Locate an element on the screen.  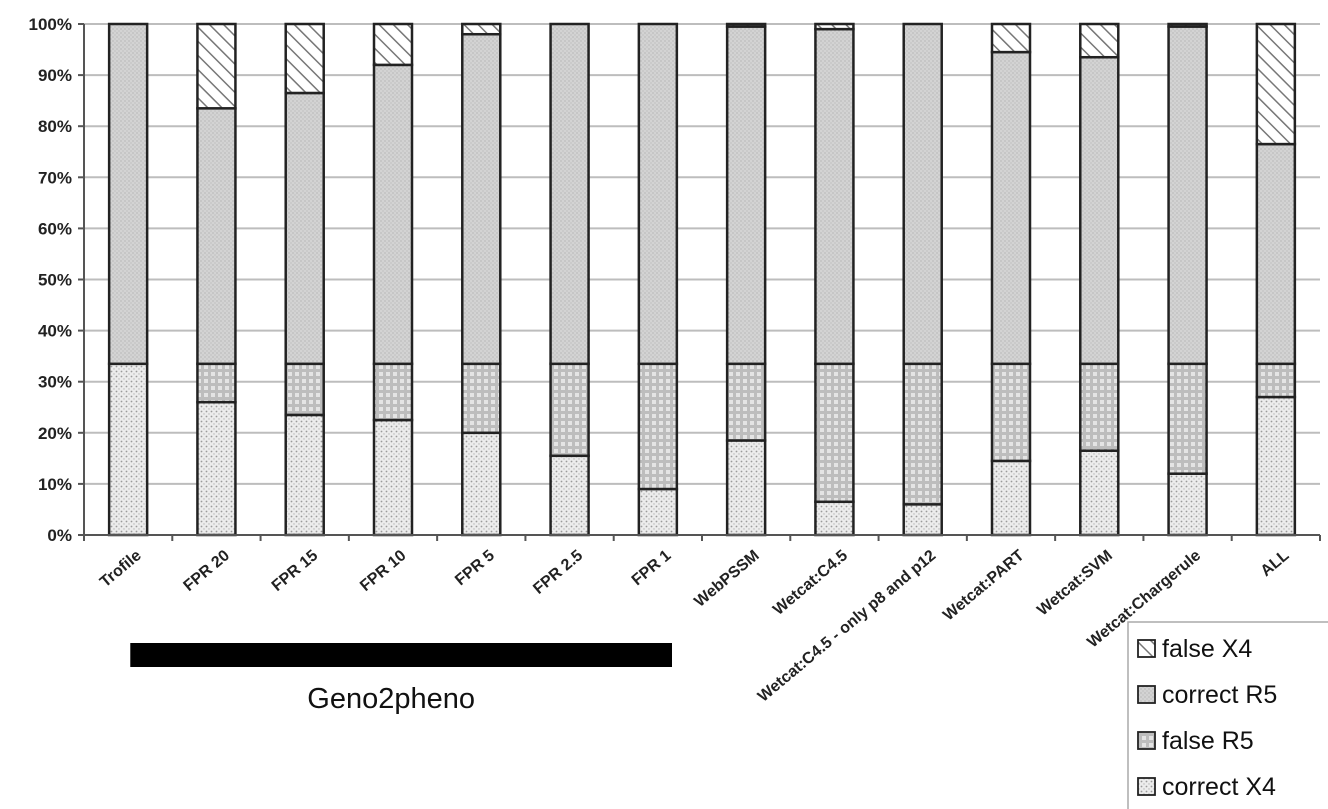
legend-label: correct X4 is located at coordinates (1219, 787).